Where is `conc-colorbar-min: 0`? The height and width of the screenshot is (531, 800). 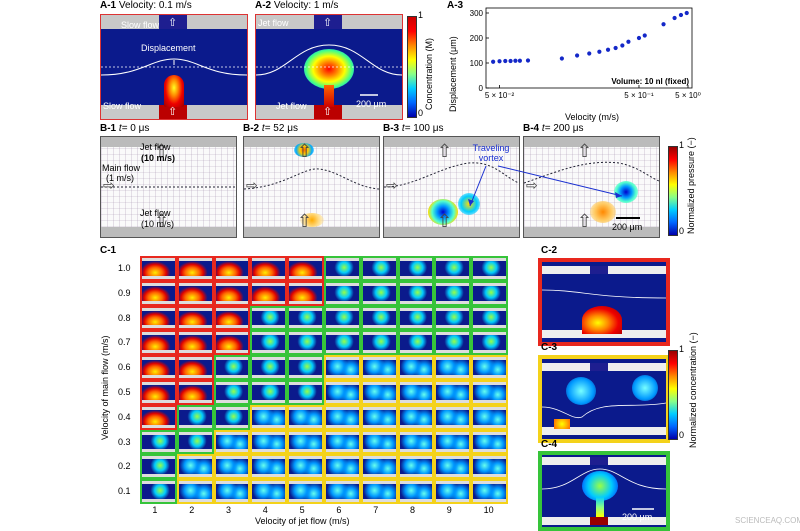 conc-colorbar-min: 0 is located at coordinates (682, 435).